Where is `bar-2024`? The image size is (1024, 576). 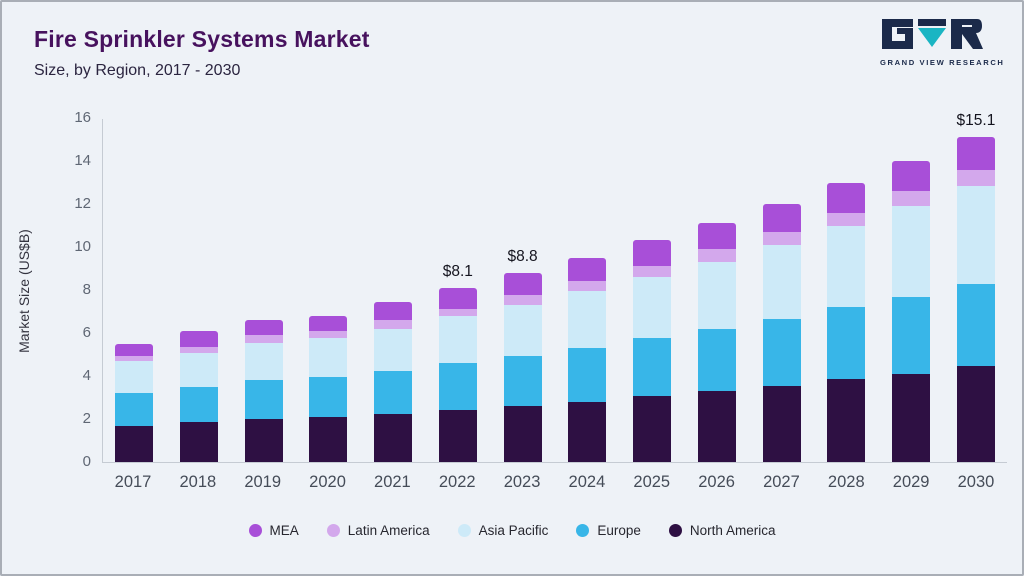 bar-2024 is located at coordinates (587, 290).